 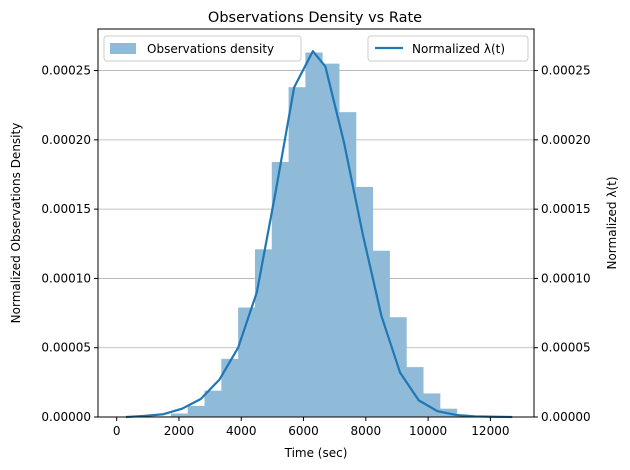 I want to click on y-left-tick-label-2: 0.00010, so click(x=66, y=278).